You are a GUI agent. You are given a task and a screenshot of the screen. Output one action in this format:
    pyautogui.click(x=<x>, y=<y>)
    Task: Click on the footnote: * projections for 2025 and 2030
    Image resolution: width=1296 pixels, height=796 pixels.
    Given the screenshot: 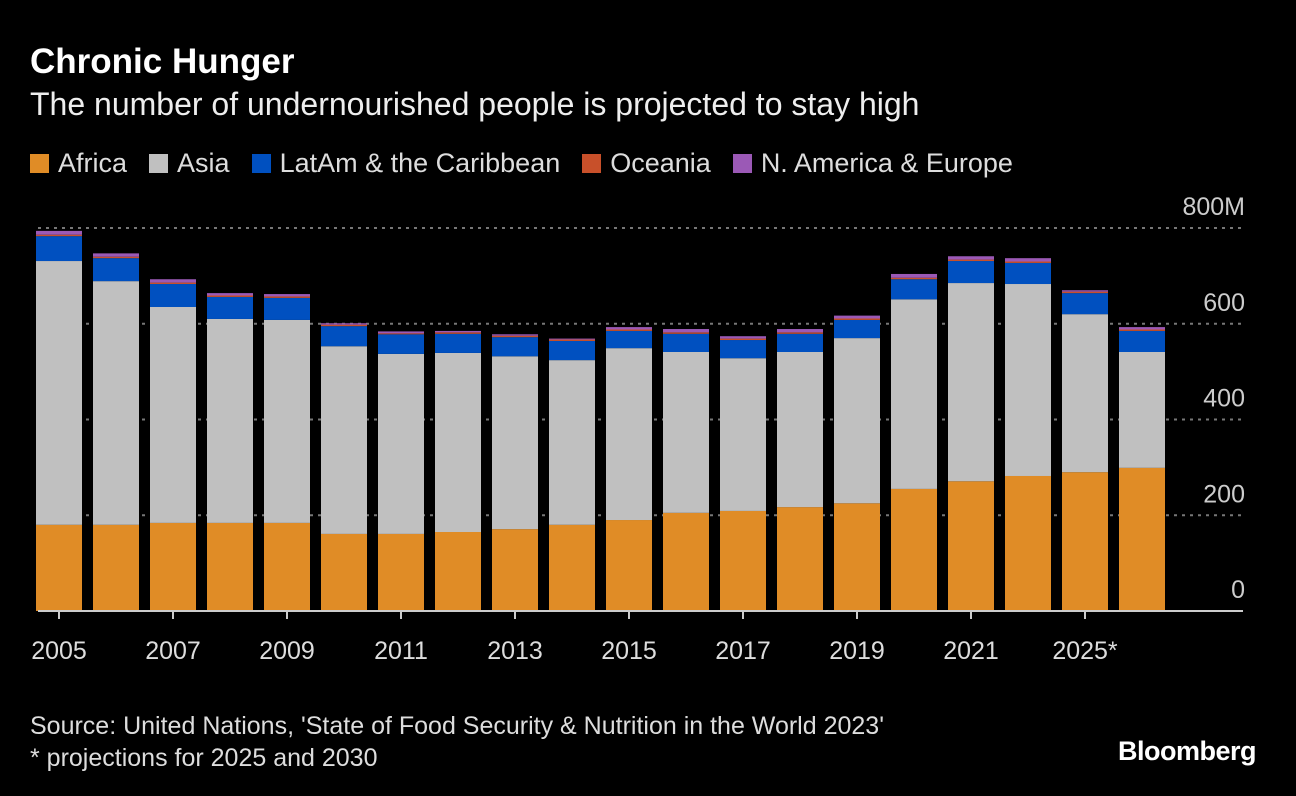 What is the action you would take?
    pyautogui.click(x=204, y=758)
    